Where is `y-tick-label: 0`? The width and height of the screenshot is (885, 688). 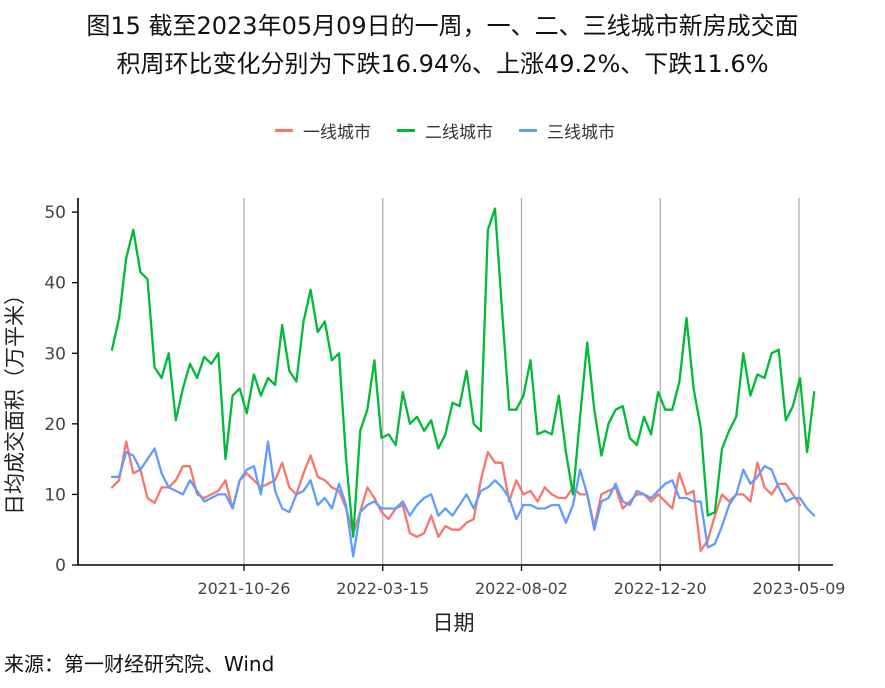
y-tick-label: 0 is located at coordinates (60, 566).